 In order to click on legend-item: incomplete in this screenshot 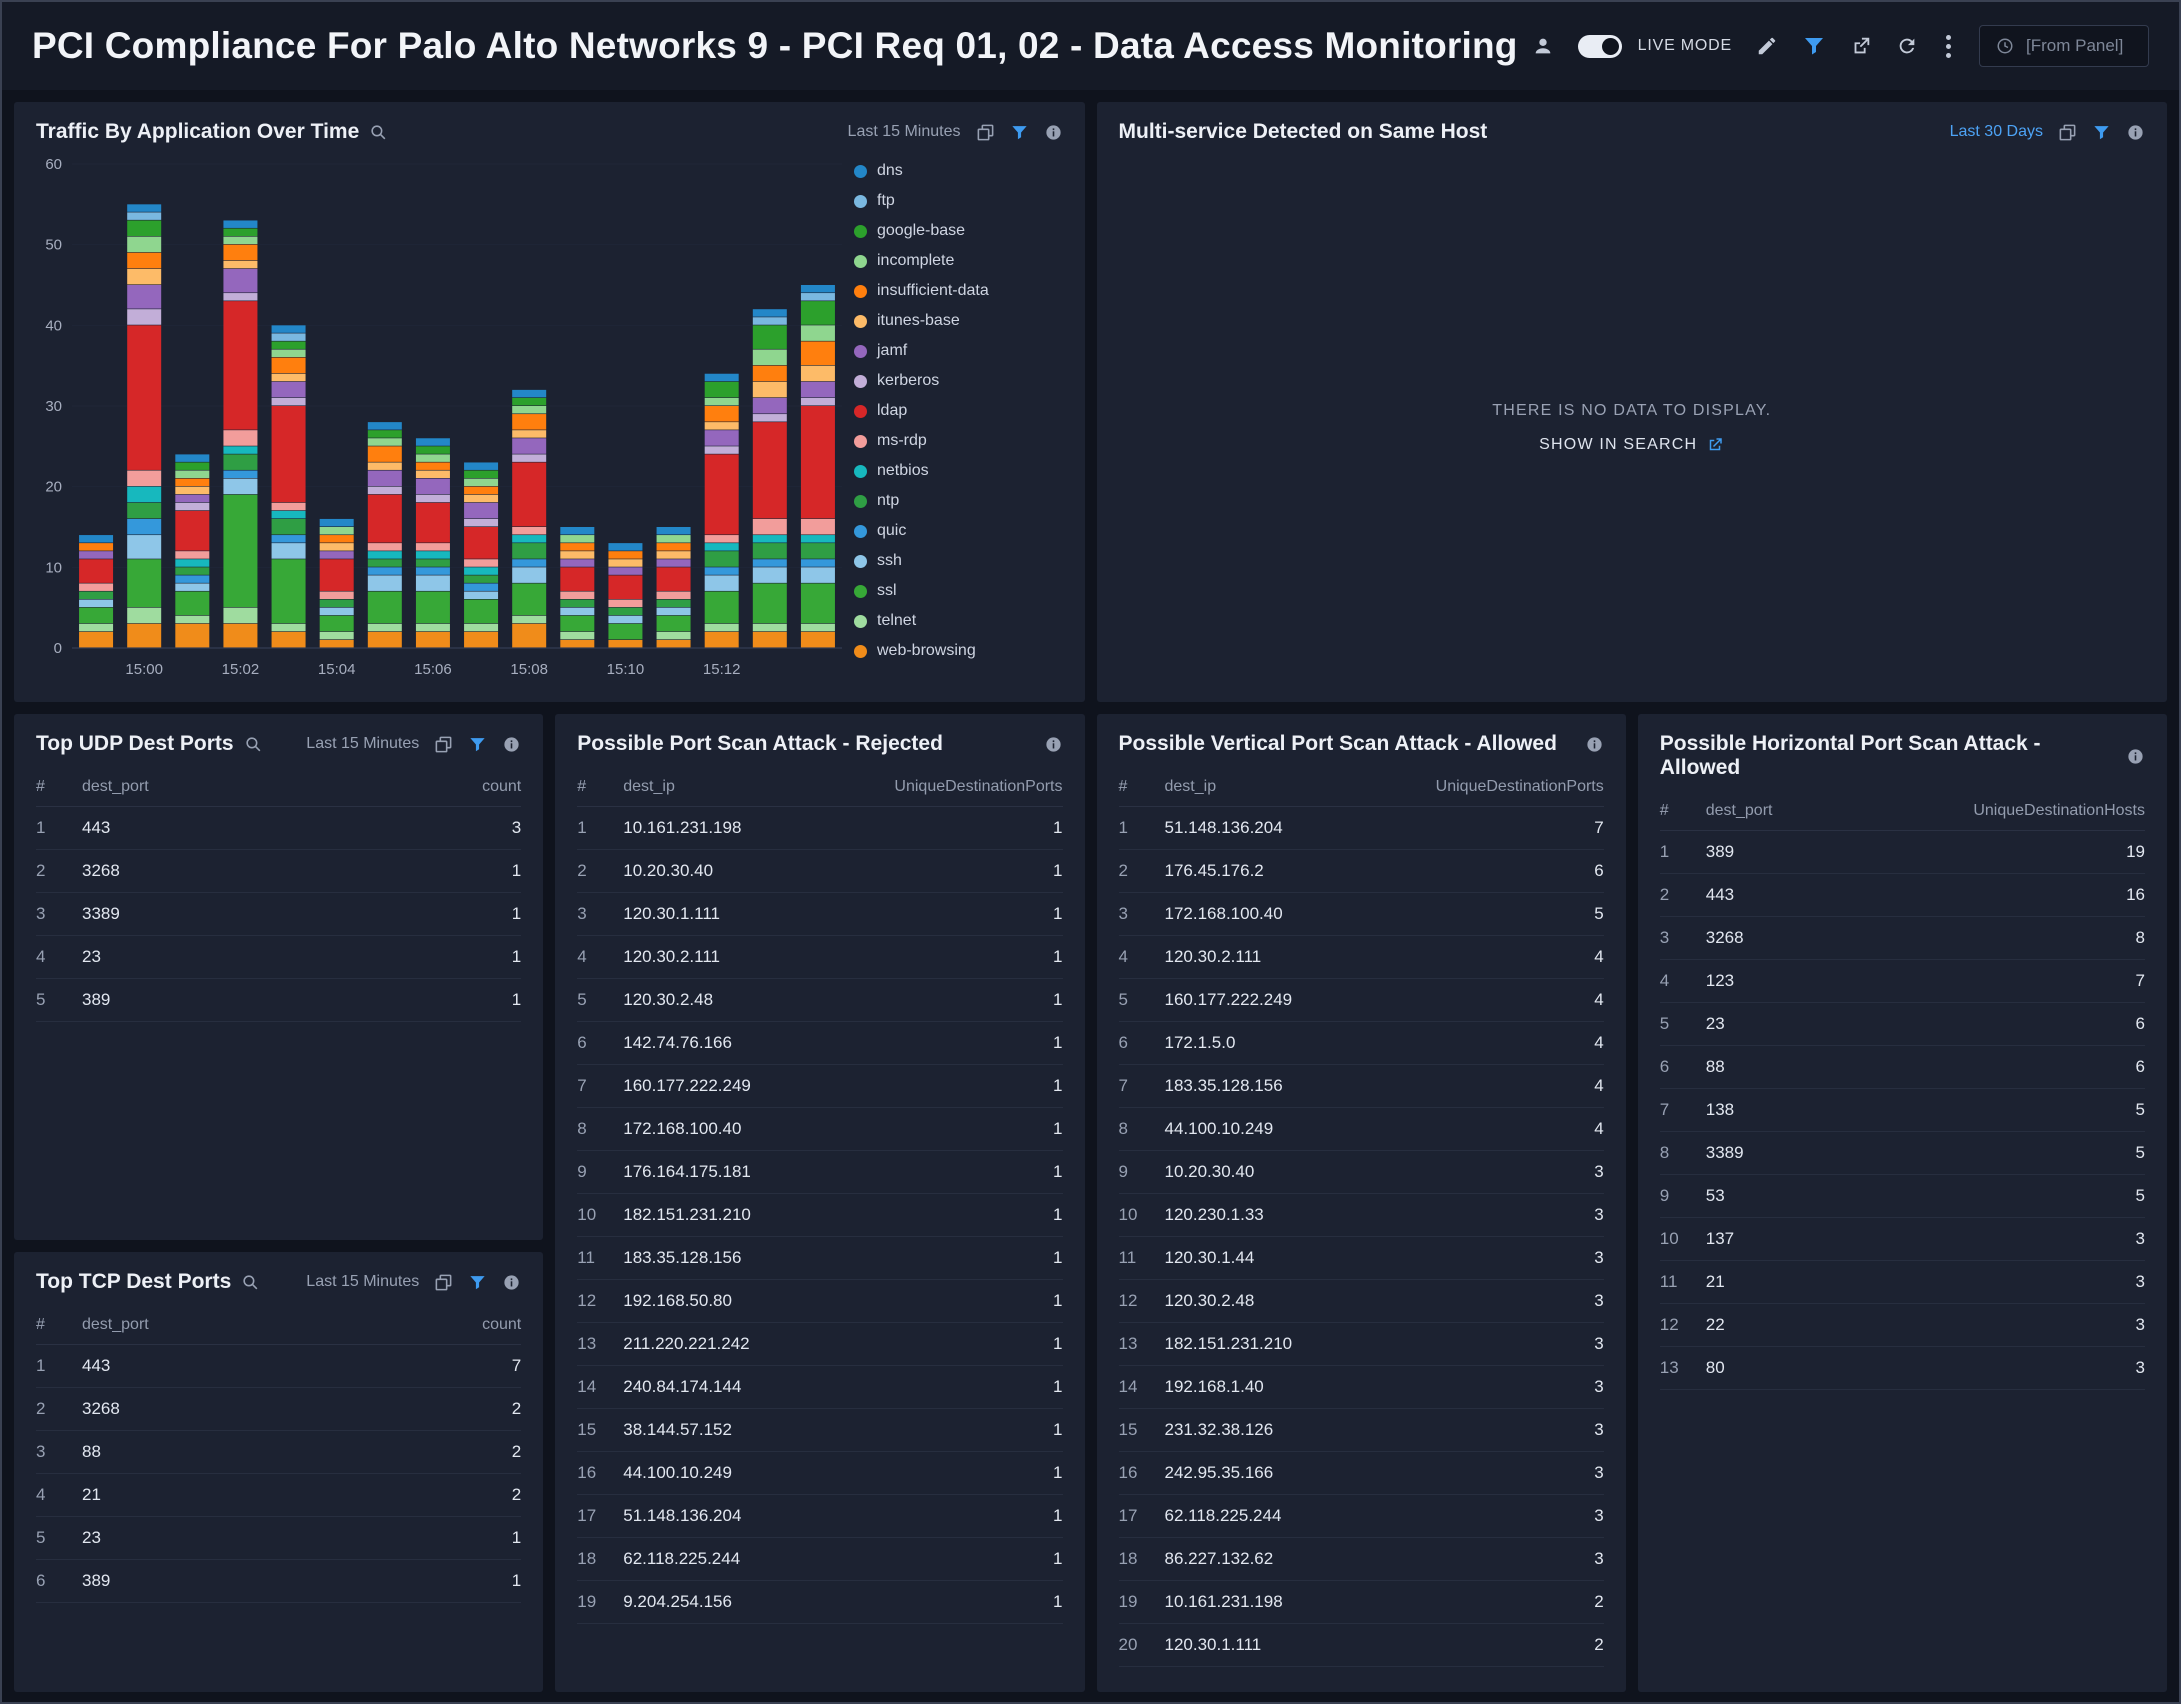, I will do `click(953, 261)`.